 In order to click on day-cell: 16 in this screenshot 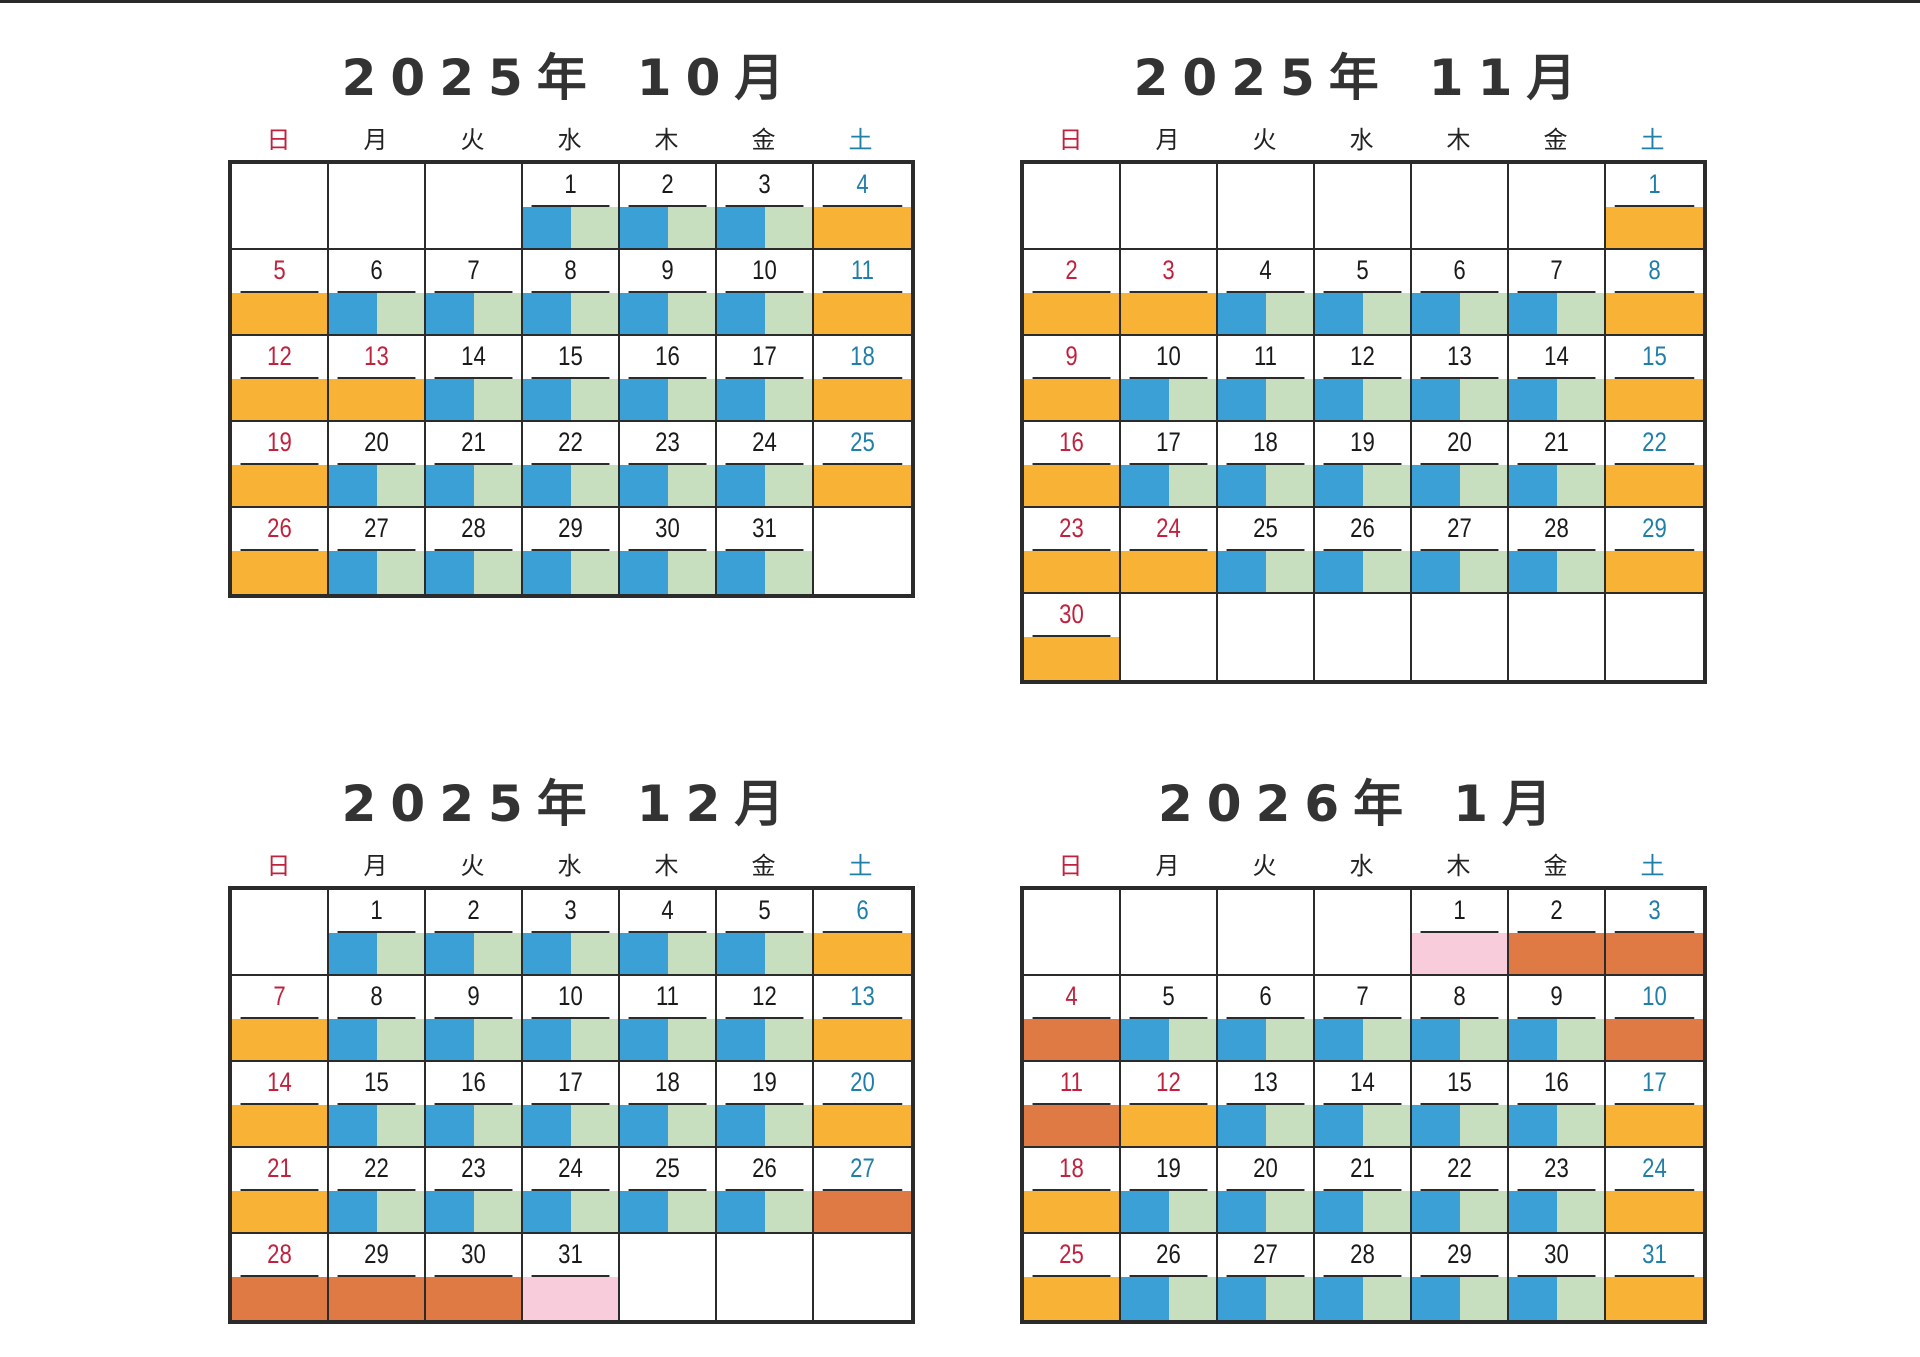, I will do `click(1072, 465)`.